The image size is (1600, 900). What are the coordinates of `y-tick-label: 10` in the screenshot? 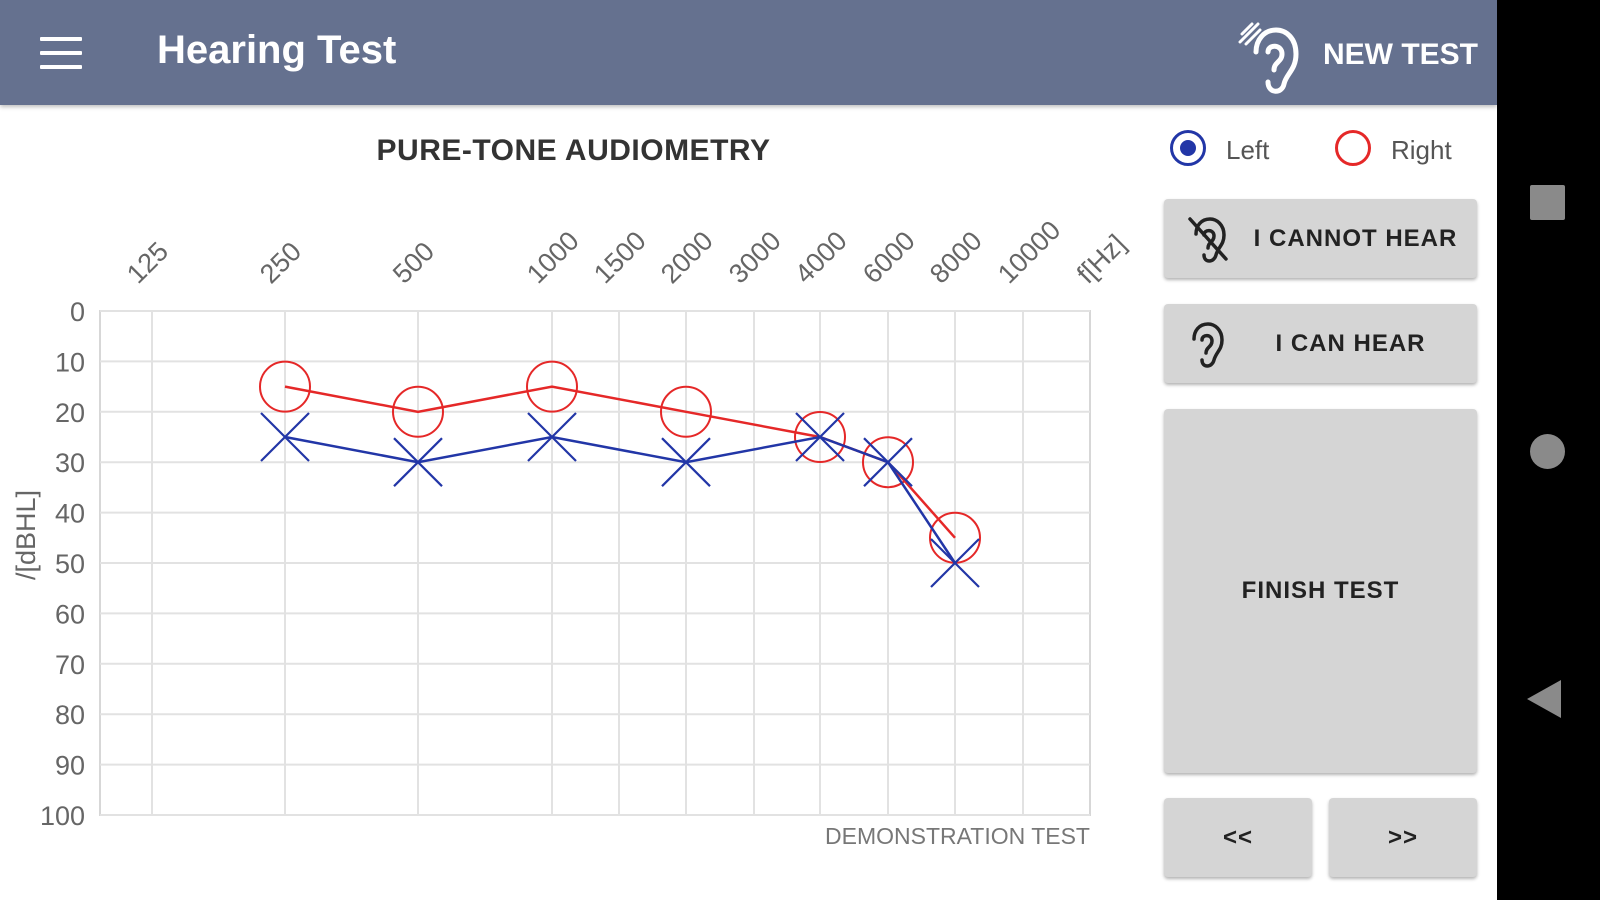 It's located at (70, 362).